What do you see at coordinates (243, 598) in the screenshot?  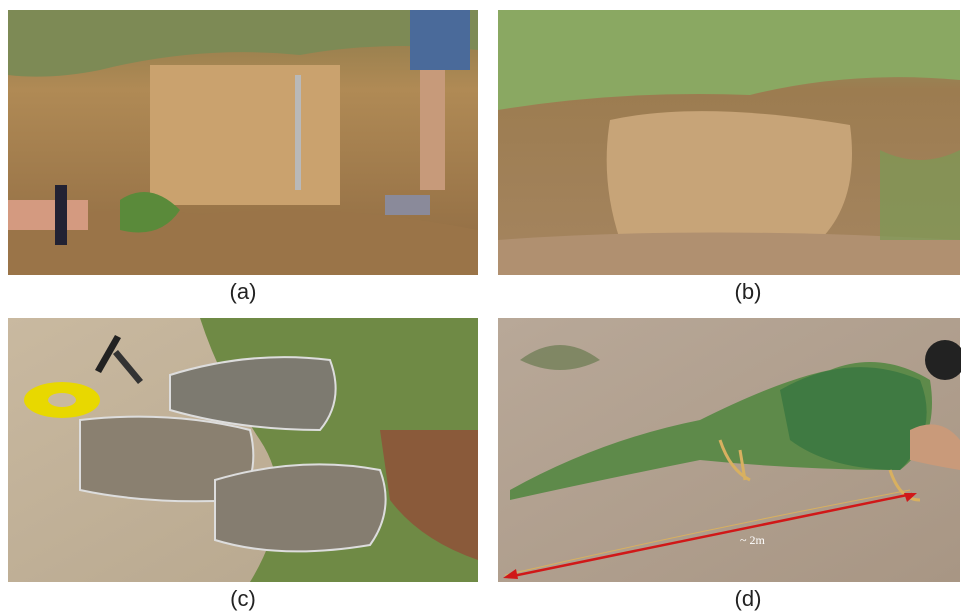 I see `panel-label: (c)` at bounding box center [243, 598].